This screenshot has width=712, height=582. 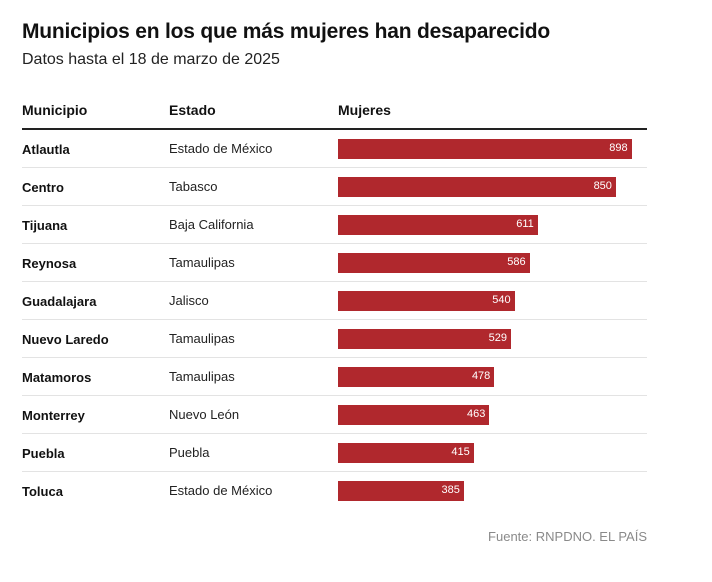 I want to click on bar-mujeres: 898, so click(x=485, y=149).